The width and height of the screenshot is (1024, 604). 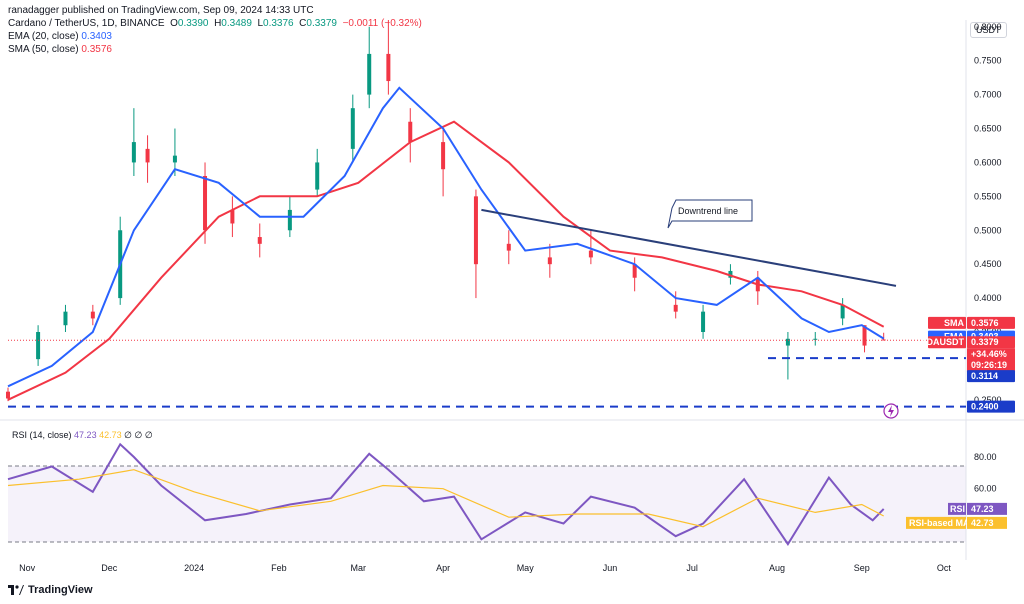 I want to click on ada-tag-value: 0.3379, so click(x=985, y=342).